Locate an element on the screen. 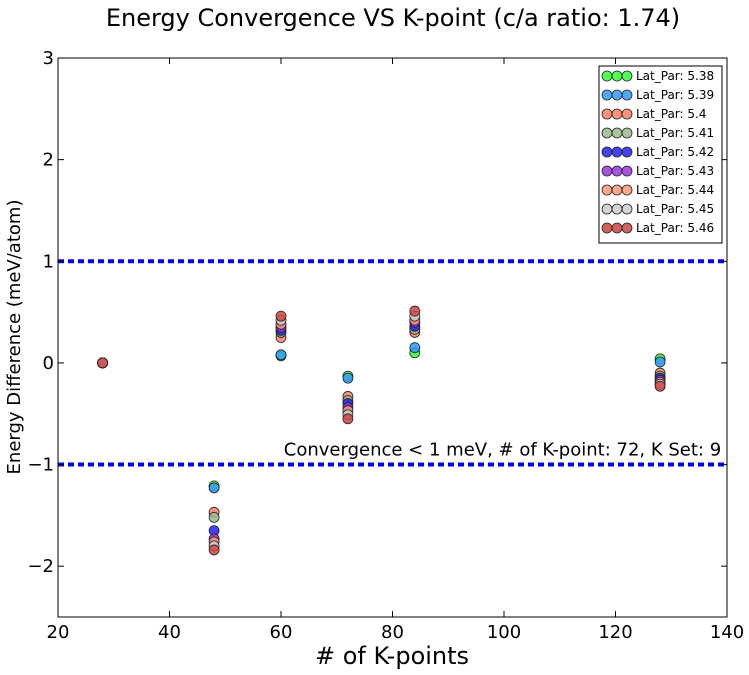 This screenshot has height=675, width=749. y-tick-label: −2 is located at coordinates (40, 566).